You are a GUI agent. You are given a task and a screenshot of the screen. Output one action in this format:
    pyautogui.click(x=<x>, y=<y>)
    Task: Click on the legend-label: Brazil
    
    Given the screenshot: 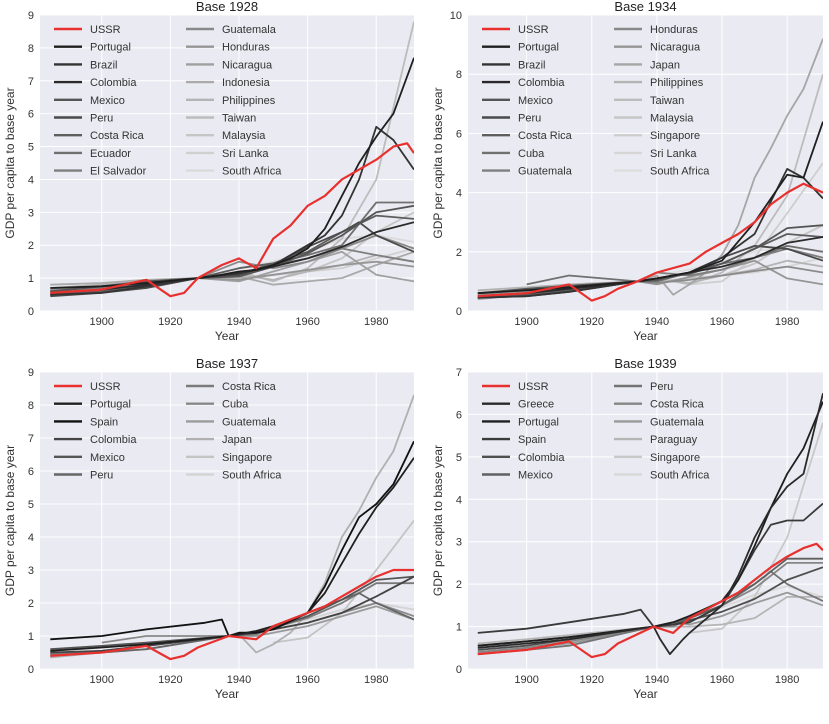 What is the action you would take?
    pyautogui.click(x=104, y=65)
    